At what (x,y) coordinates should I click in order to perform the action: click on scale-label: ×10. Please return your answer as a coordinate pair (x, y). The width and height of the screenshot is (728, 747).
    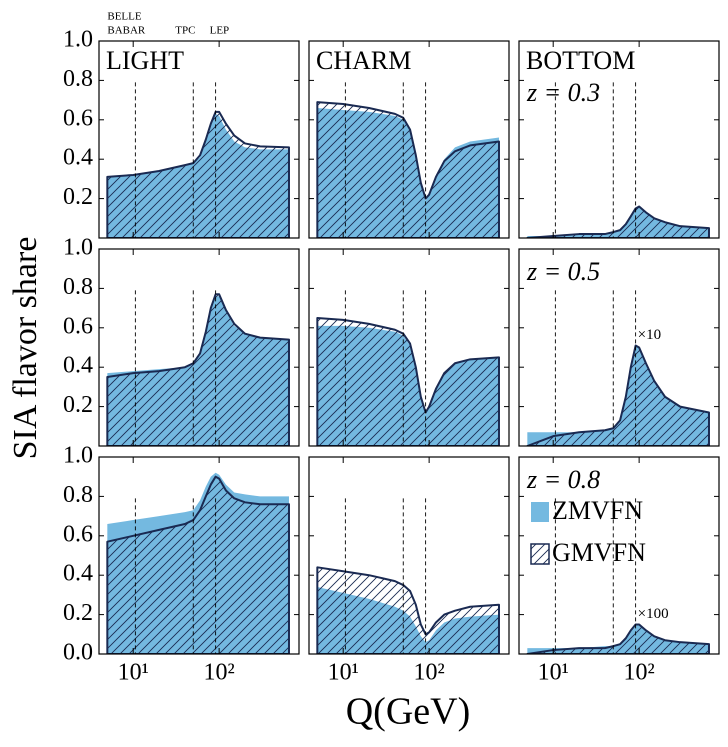
    Looking at the image, I should click on (649, 335).